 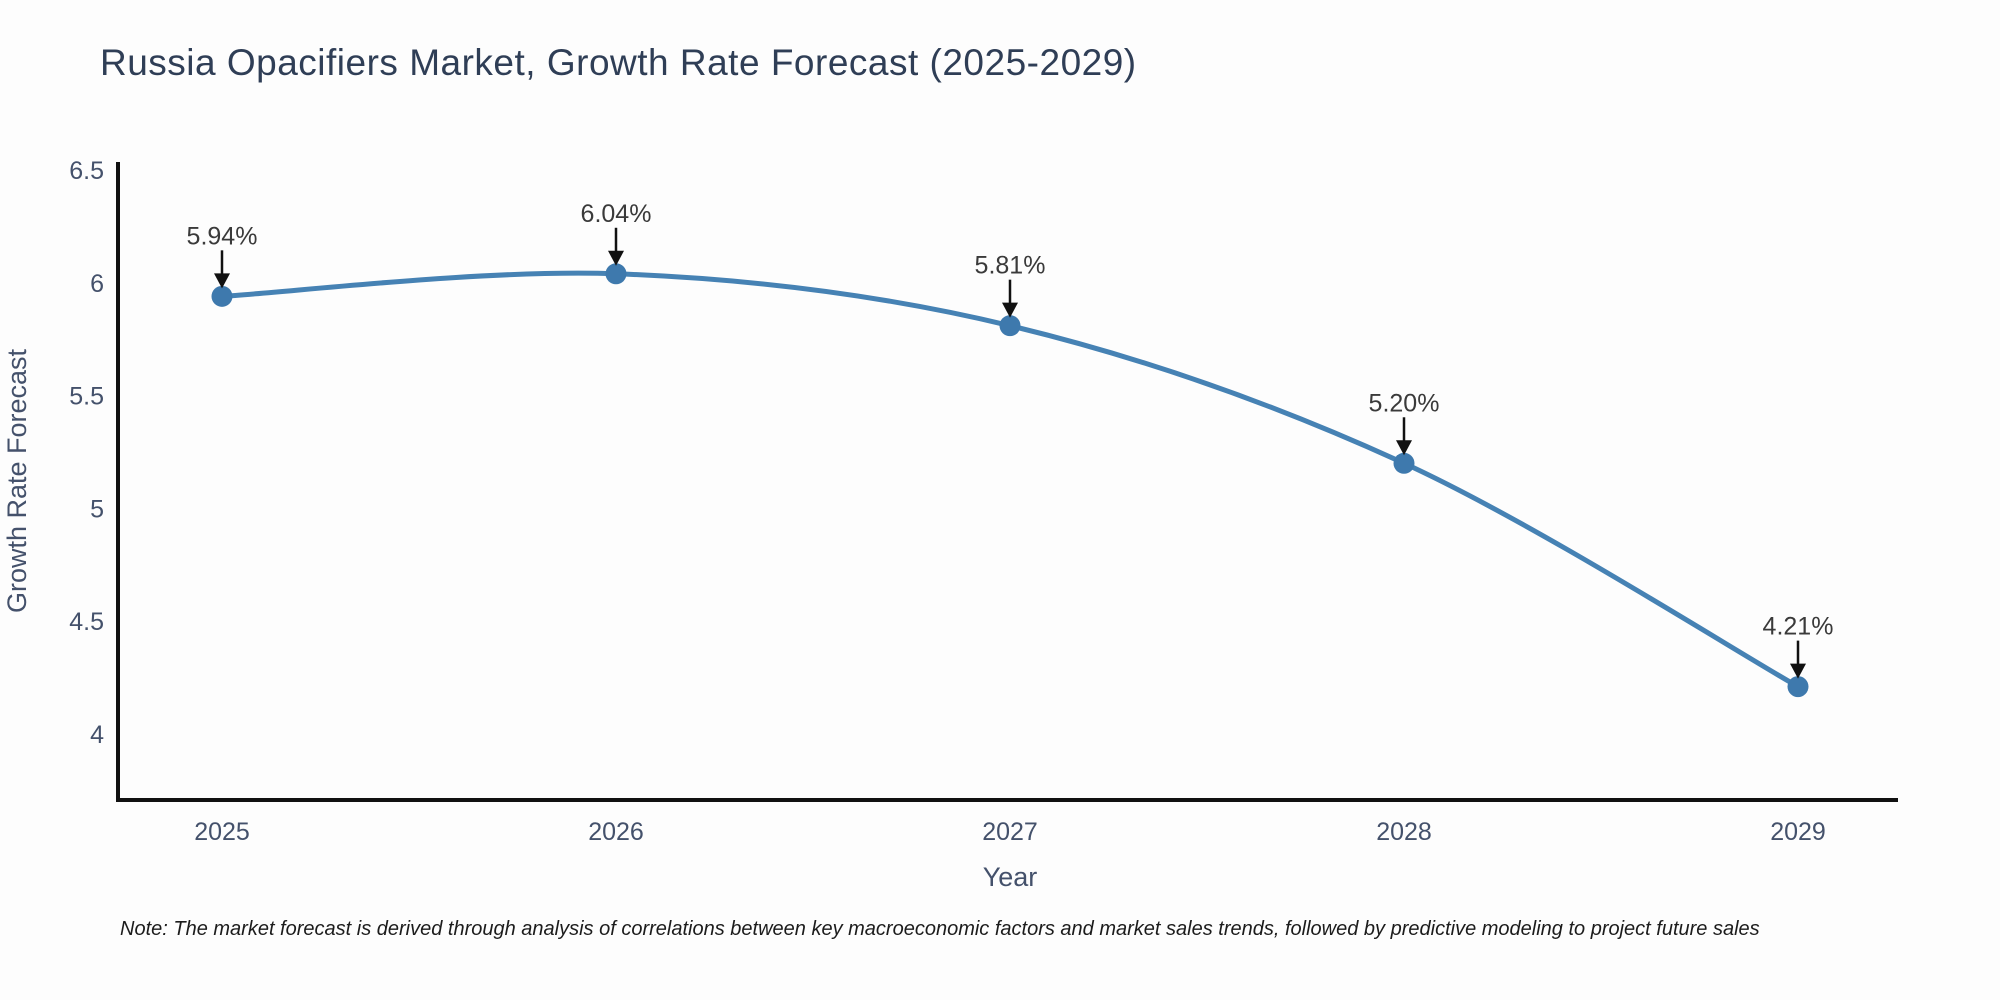 I want to click on x-tick-label: 2029, so click(x=1798, y=832).